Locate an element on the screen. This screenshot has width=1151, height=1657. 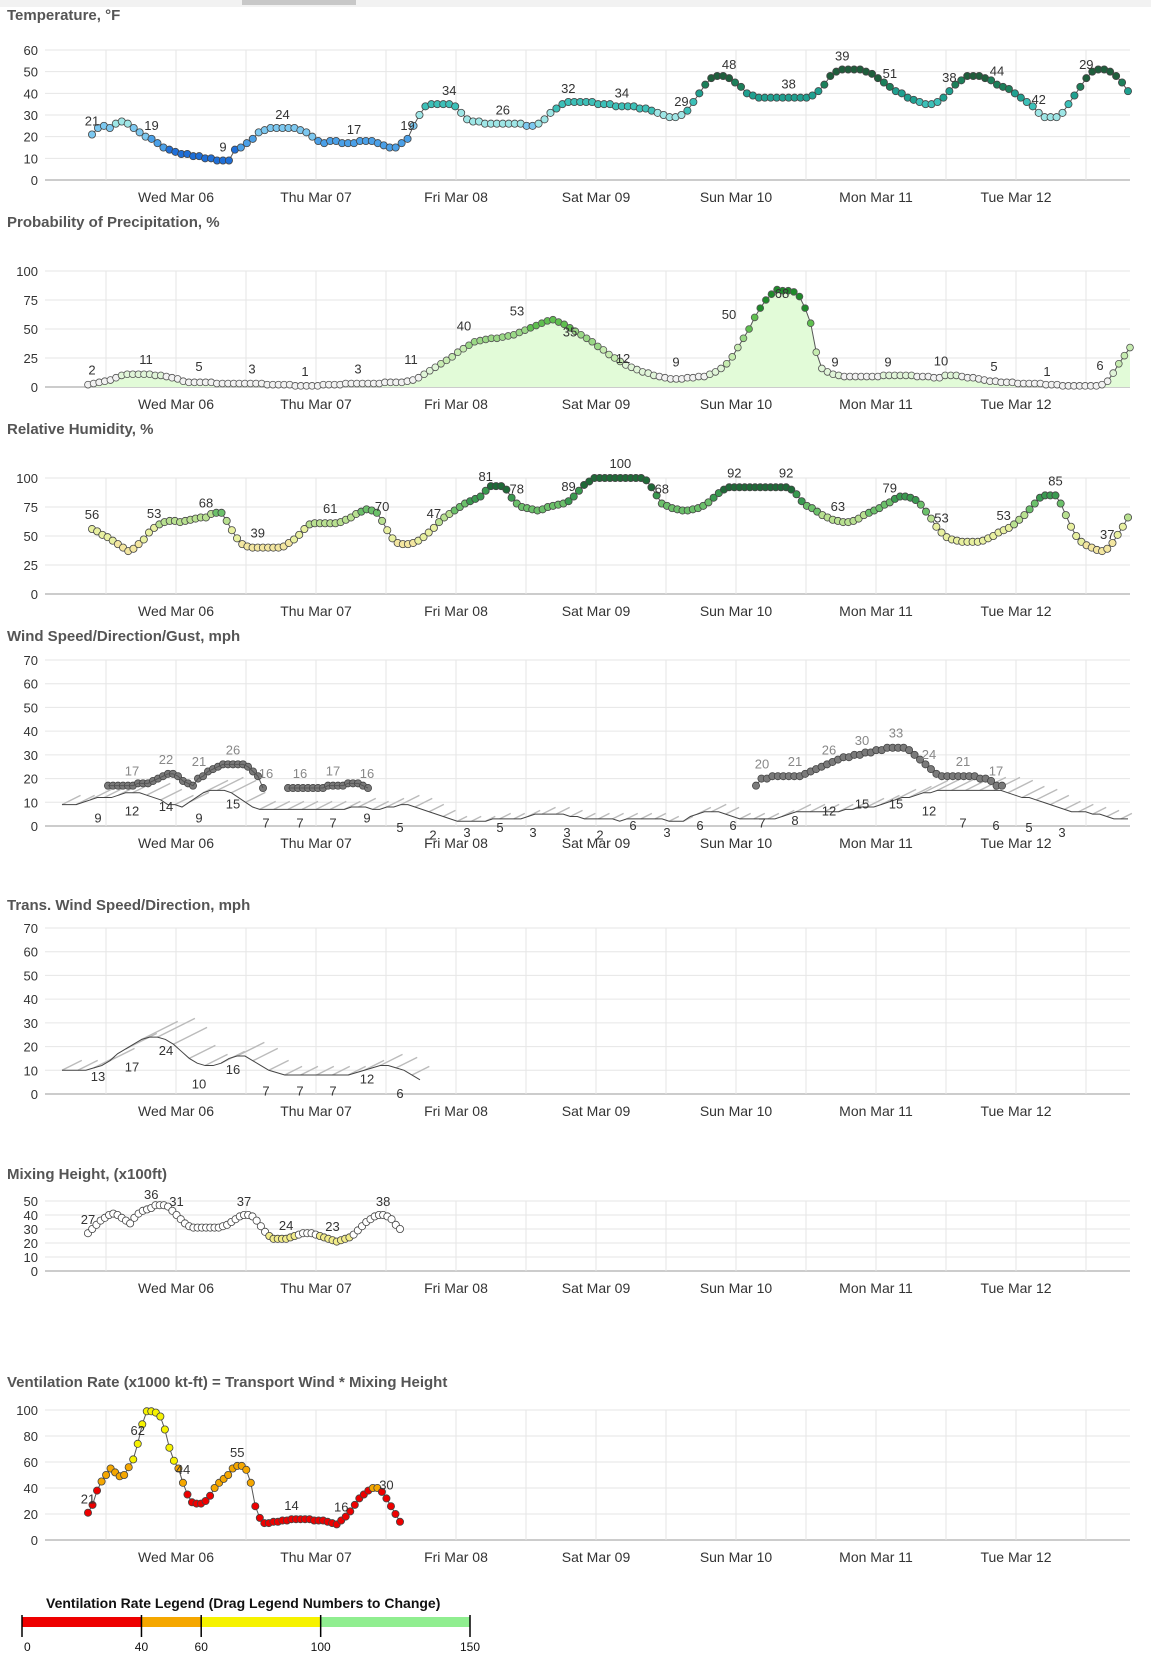
speed-label: 5 is located at coordinates (1028, 827).